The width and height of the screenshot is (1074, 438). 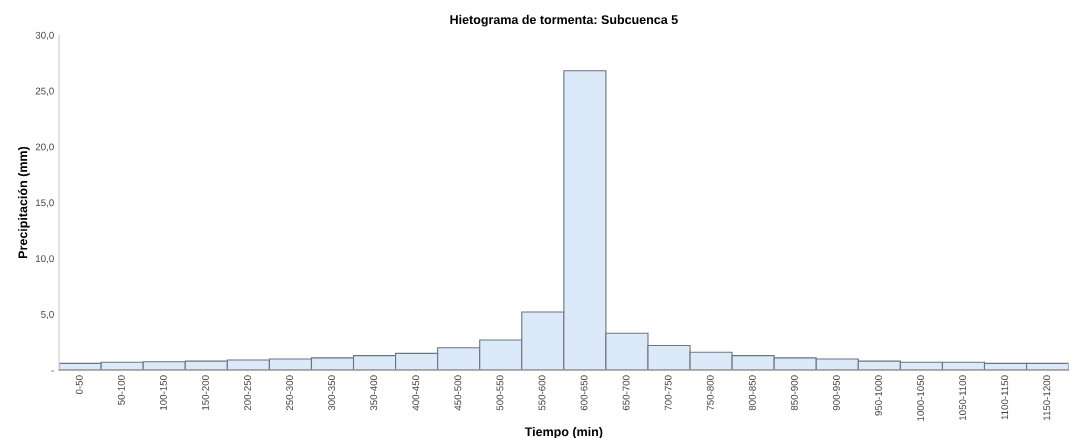 I want to click on x-tick-label: 700-750, so click(x=668, y=393).